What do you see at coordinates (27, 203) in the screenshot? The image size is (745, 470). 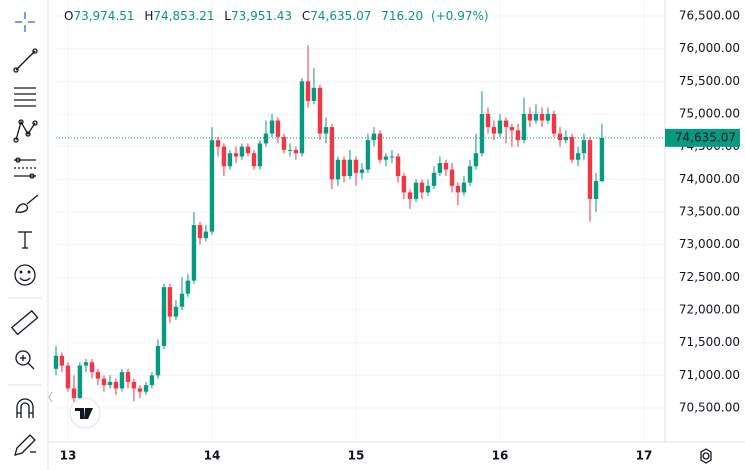 I see `brush-tool` at bounding box center [27, 203].